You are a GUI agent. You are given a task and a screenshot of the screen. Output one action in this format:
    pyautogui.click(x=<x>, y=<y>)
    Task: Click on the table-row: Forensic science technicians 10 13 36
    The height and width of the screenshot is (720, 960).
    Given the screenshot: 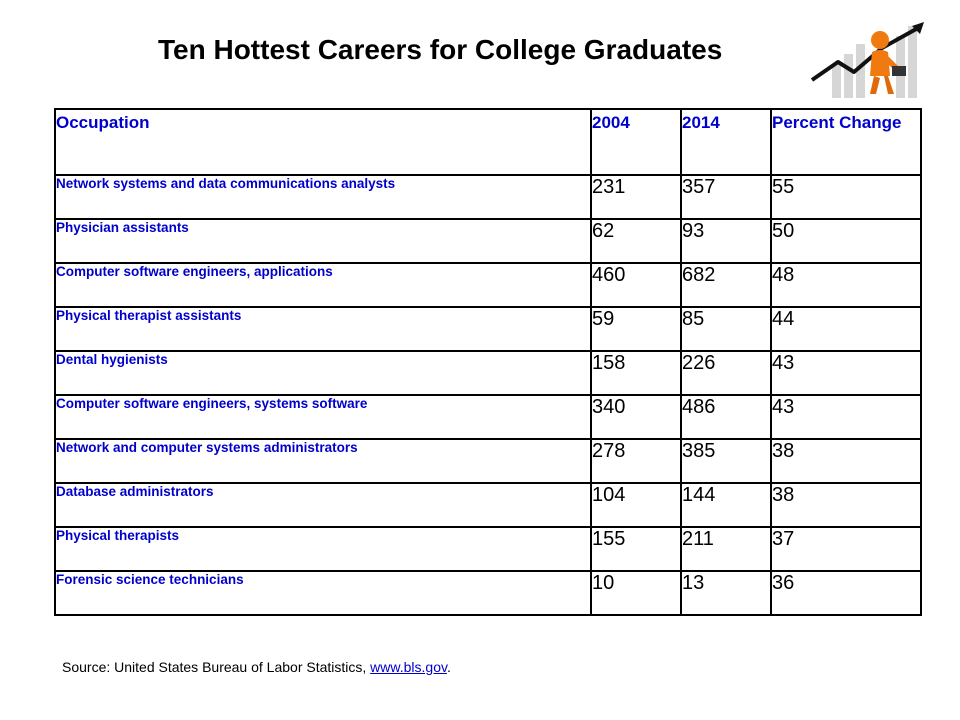 What is the action you would take?
    pyautogui.click(x=488, y=593)
    